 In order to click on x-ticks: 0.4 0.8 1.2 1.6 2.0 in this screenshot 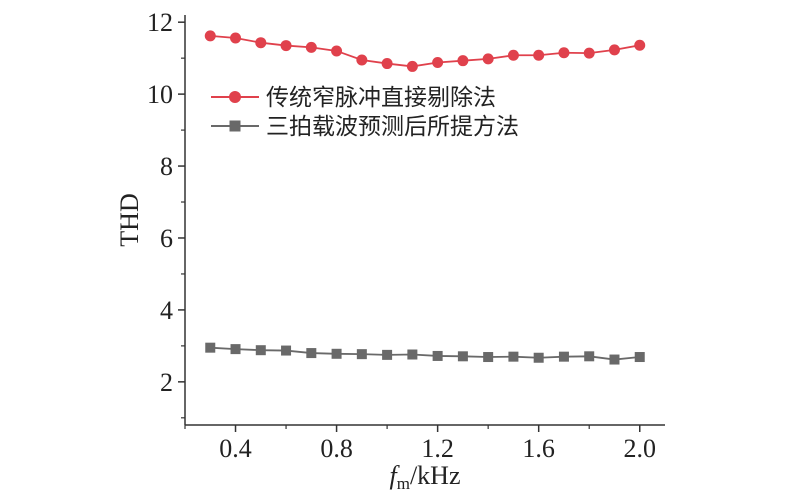, I will do `click(420, 444)`.